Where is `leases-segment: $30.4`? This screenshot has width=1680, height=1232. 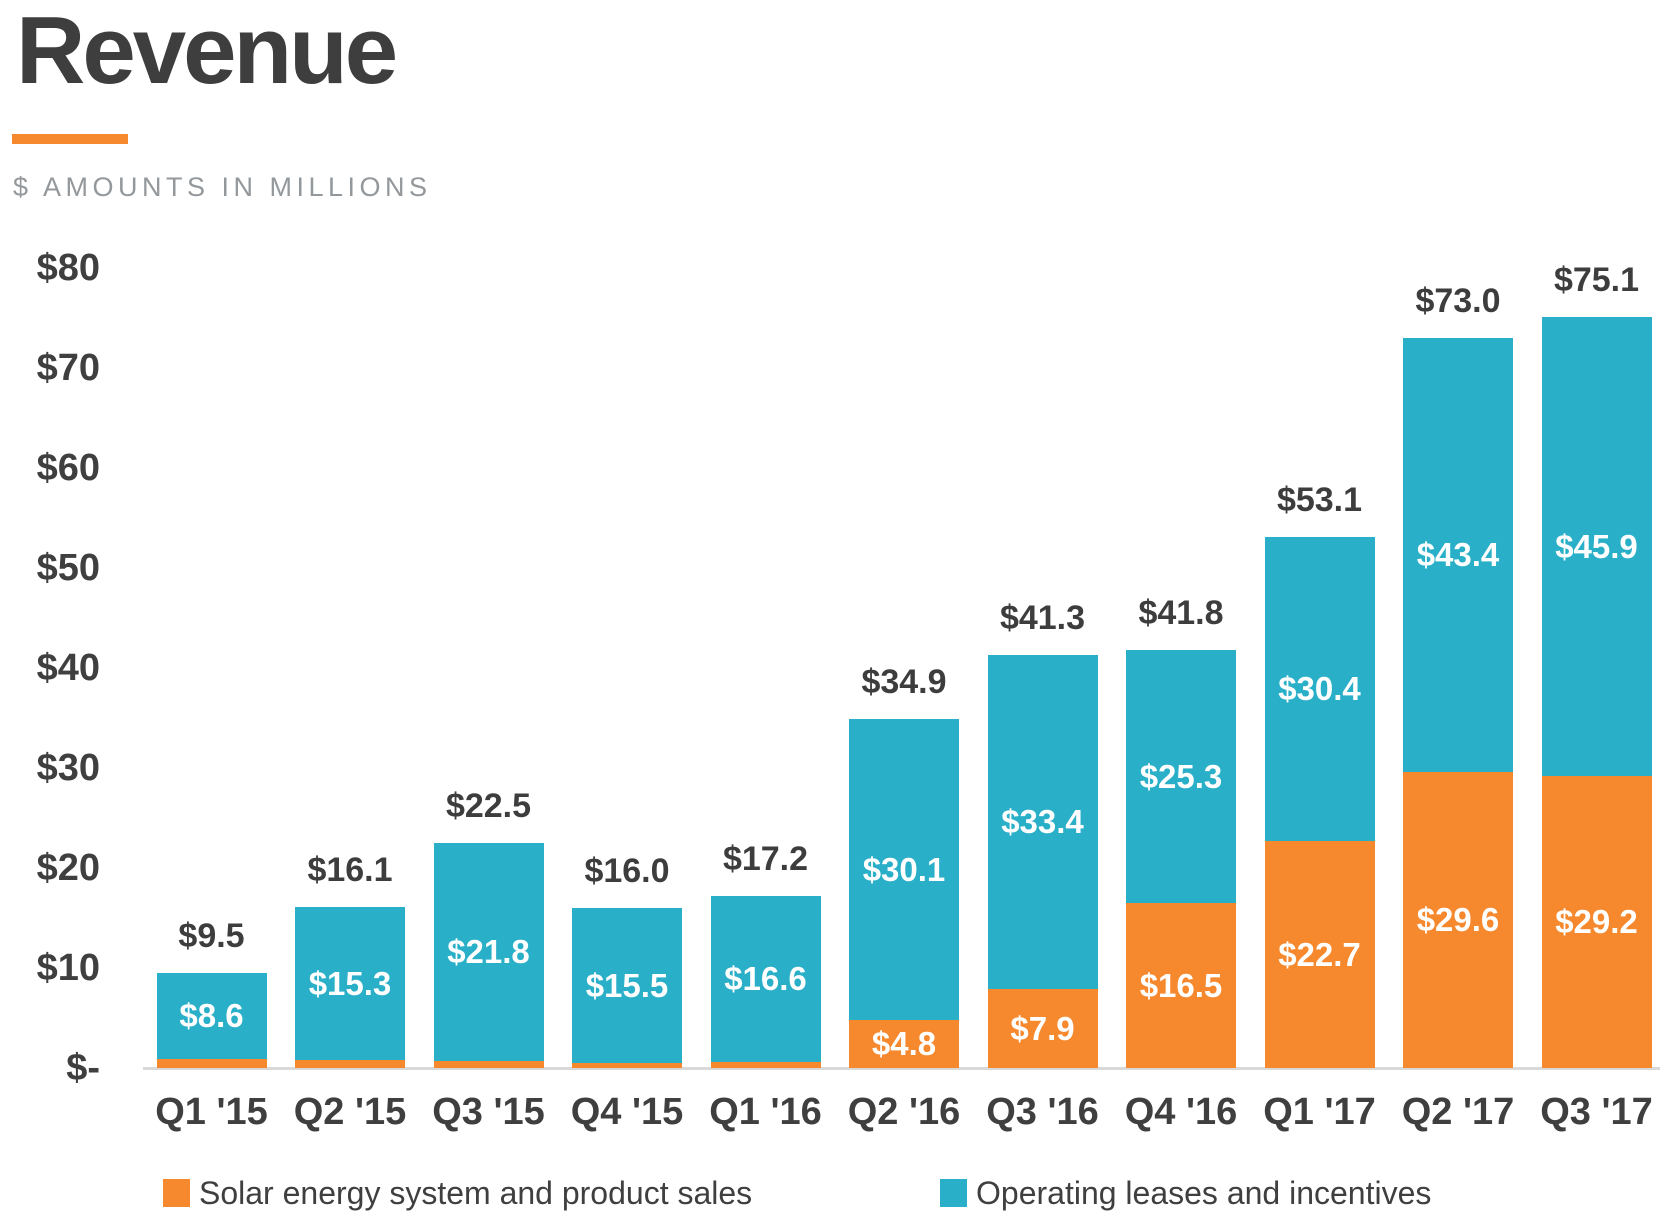 leases-segment: $30.4 is located at coordinates (1319, 689).